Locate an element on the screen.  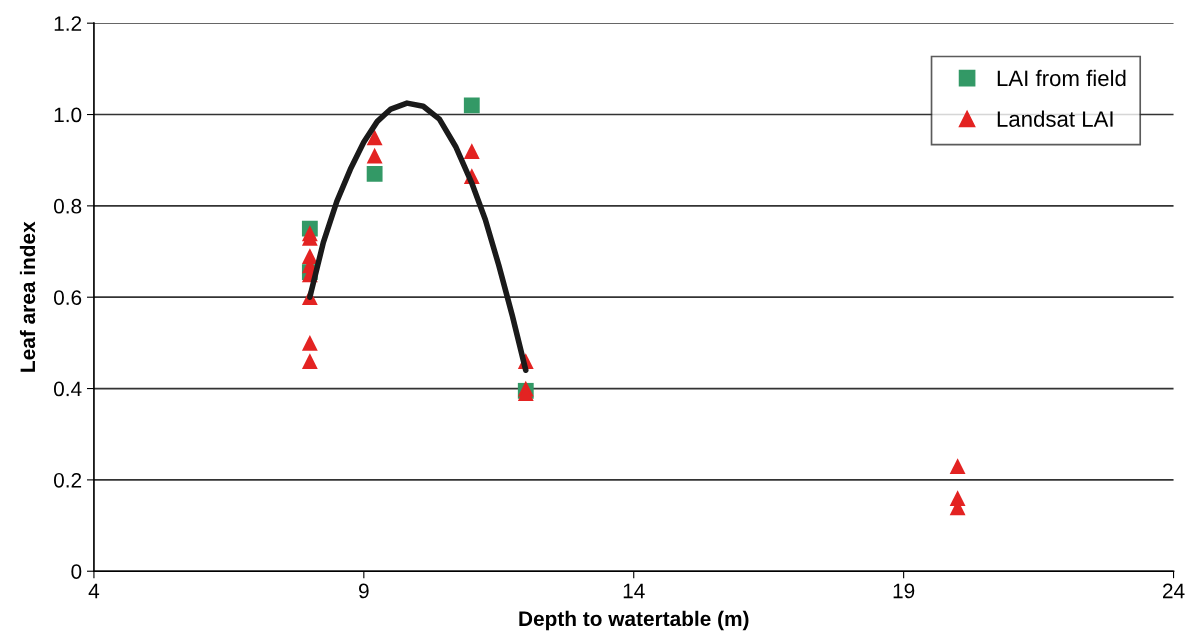
y-tick-label: 0.8 is located at coordinates (67, 206).